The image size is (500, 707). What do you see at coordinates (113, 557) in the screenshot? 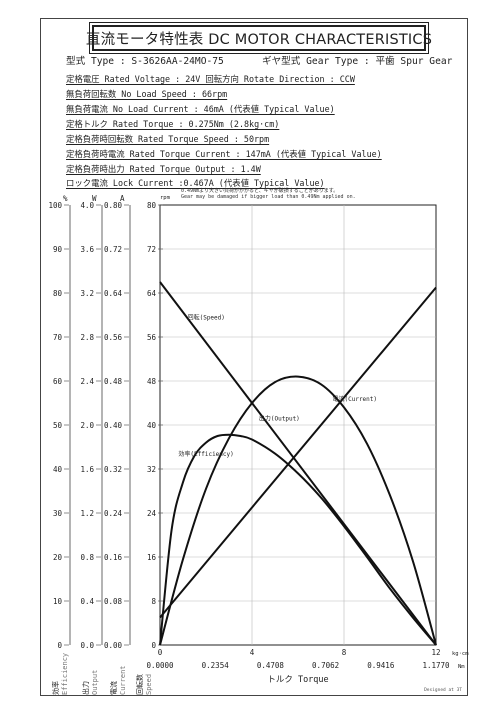
I see `current-tick-label: 0.16` at bounding box center [113, 557].